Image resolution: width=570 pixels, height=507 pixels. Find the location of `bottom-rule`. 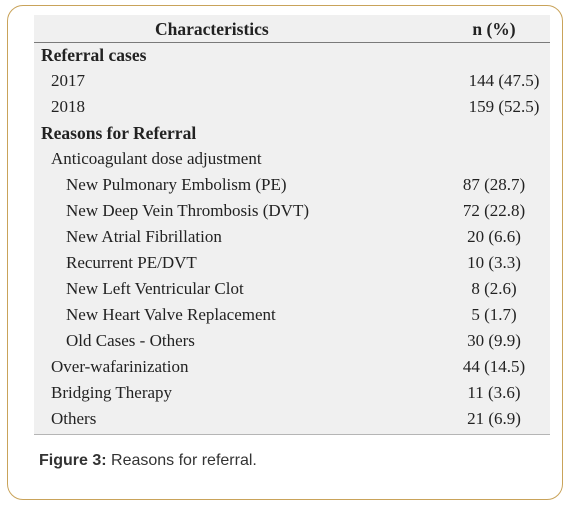

bottom-rule is located at coordinates (292, 434).